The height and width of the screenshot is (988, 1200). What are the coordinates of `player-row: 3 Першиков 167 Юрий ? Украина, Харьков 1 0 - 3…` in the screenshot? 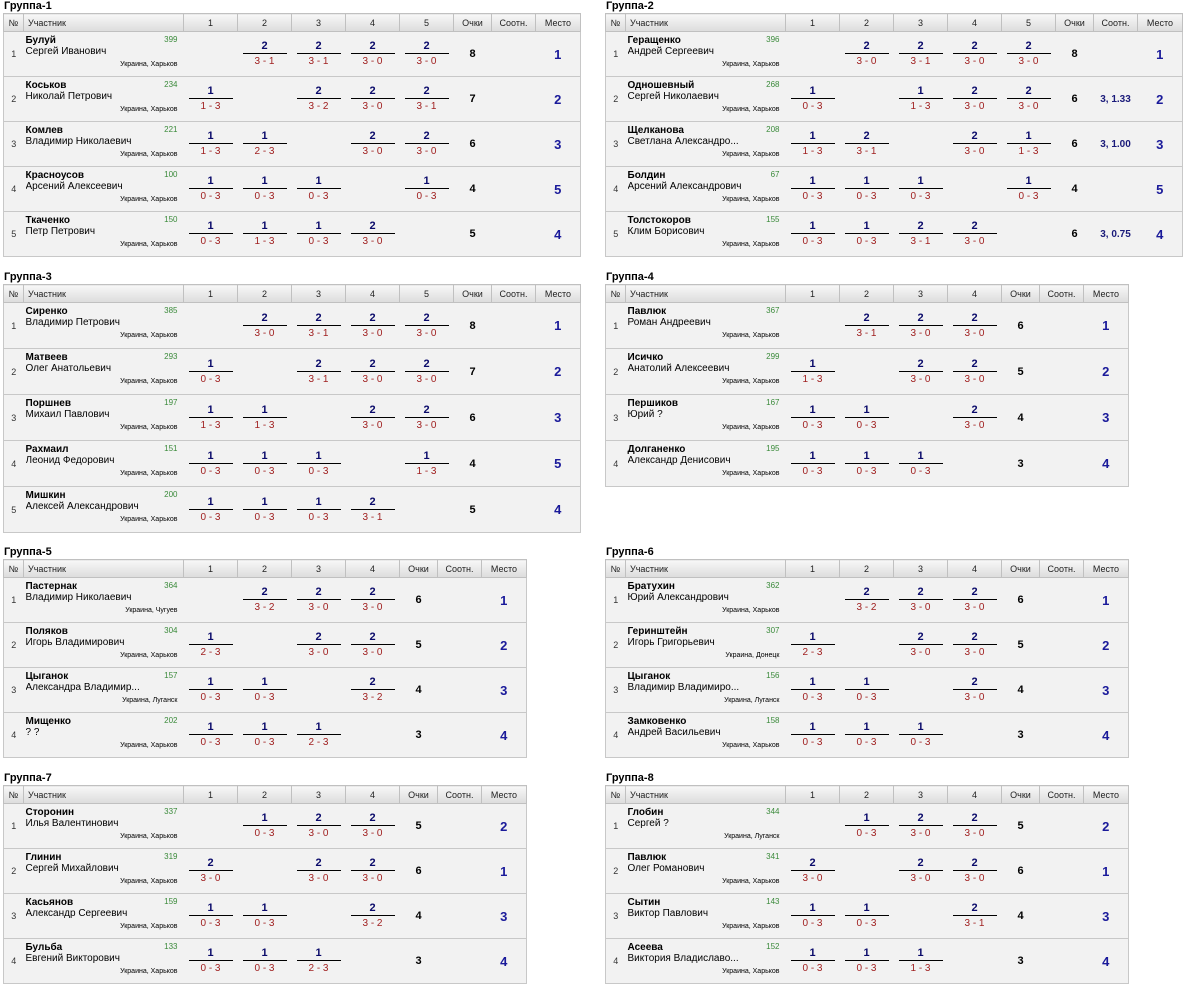 It's located at (867, 417).